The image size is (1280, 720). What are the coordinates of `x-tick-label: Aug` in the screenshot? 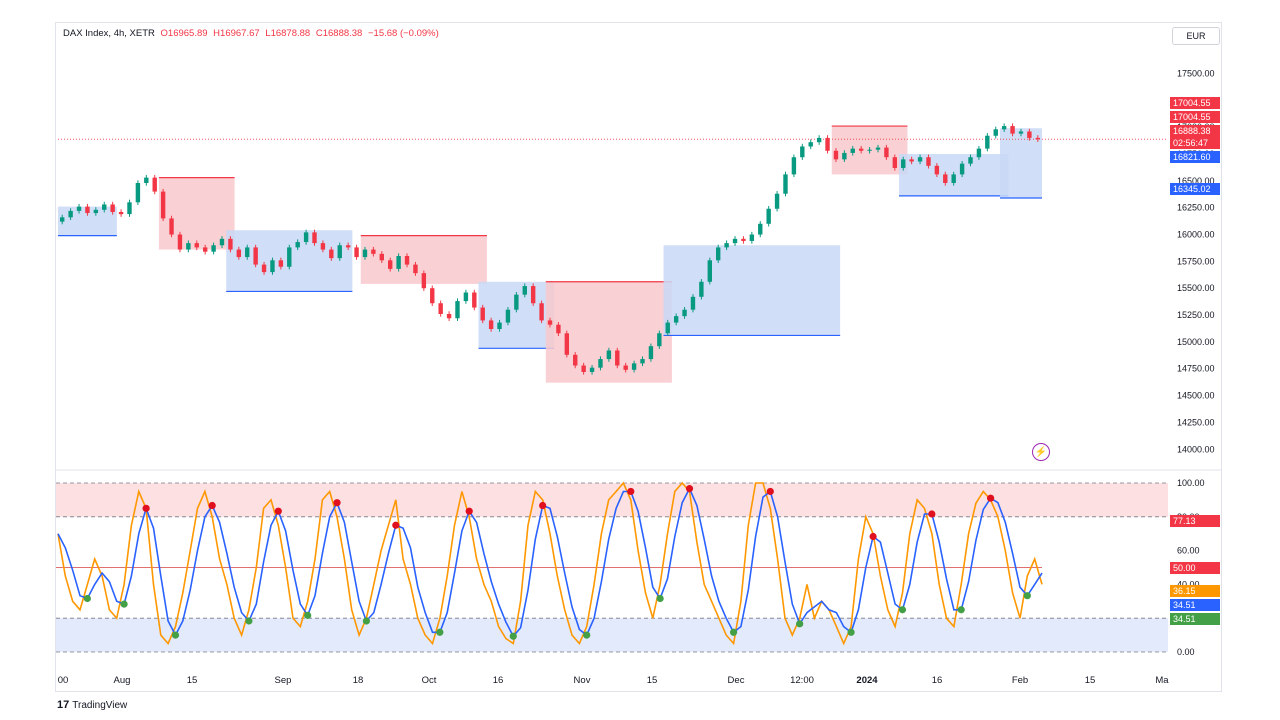 It's located at (122, 680).